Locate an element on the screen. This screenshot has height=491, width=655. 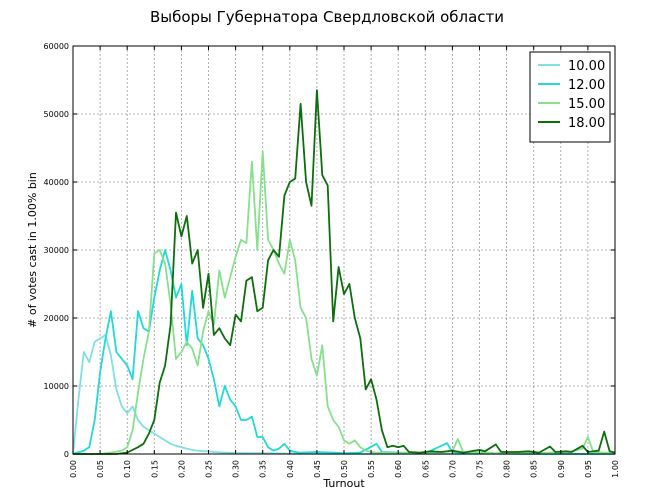
y-tick-label: 20000 is located at coordinates (56, 318).